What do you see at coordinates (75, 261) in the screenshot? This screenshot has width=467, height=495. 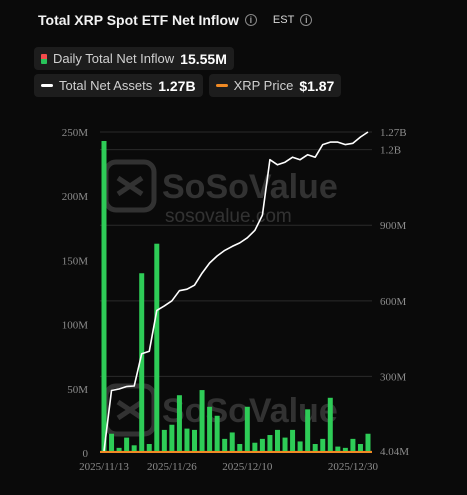 I see `y-left-tick-label: 150M` at bounding box center [75, 261].